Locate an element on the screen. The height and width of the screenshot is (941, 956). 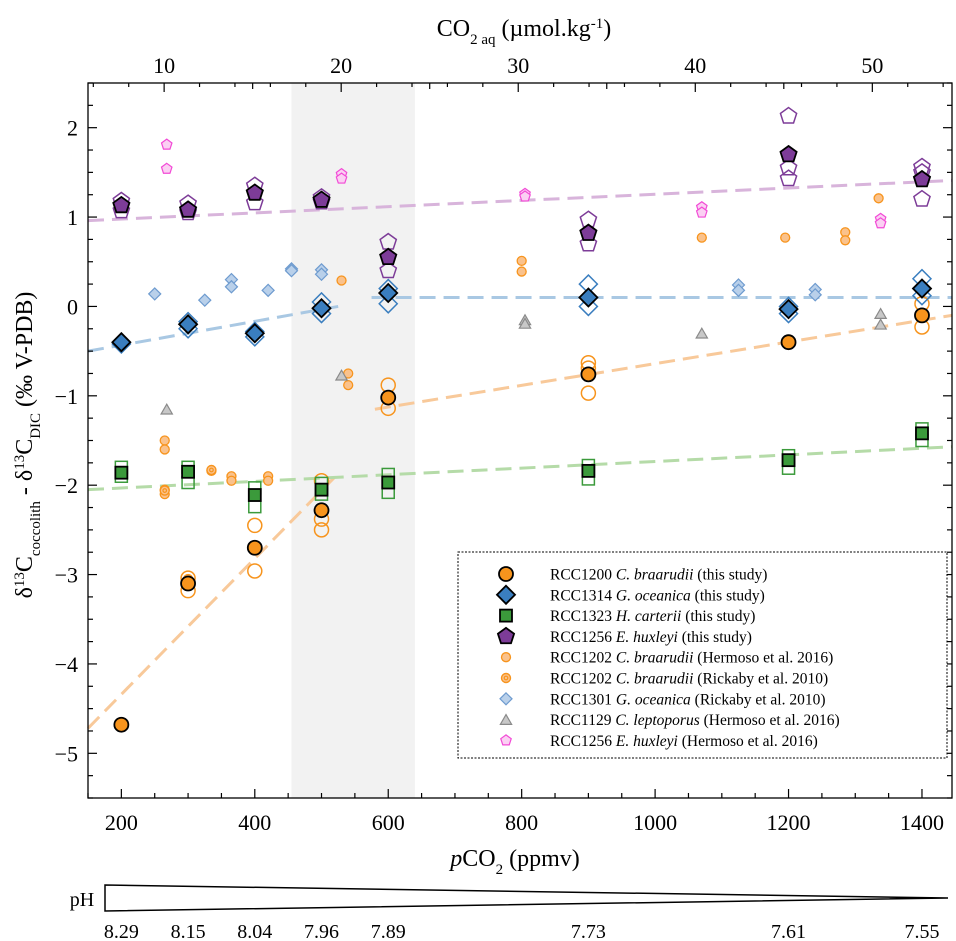
y-tick-label: 0 is located at coordinates (72, 306).